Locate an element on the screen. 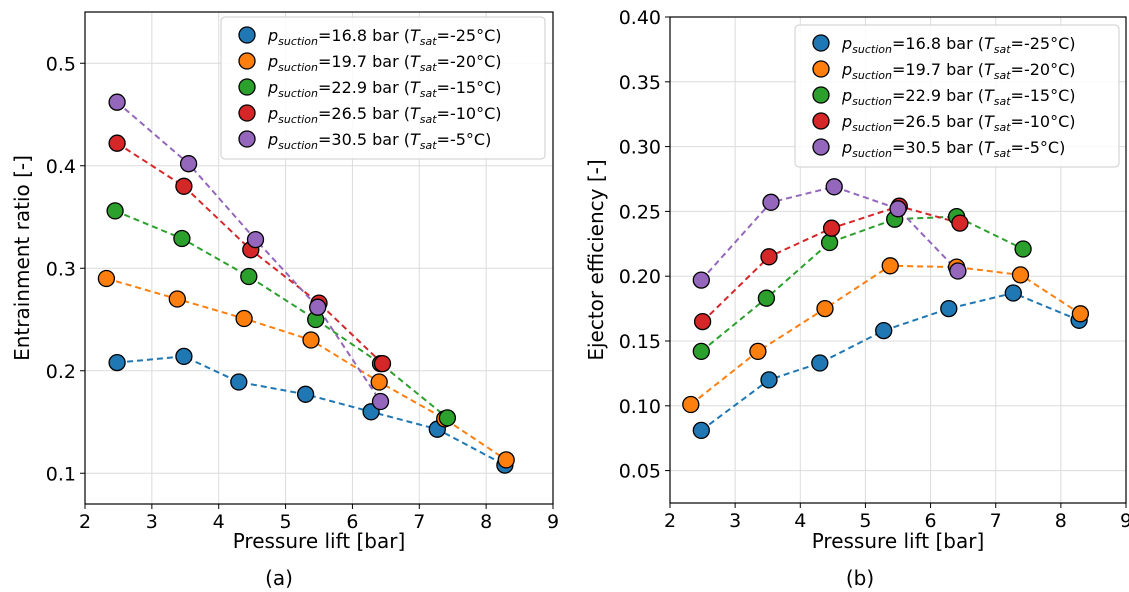 This screenshot has width=1129, height=592. legend-label: psuction=22.9 bar (Tsat=-15°C) is located at coordinates (384, 89).